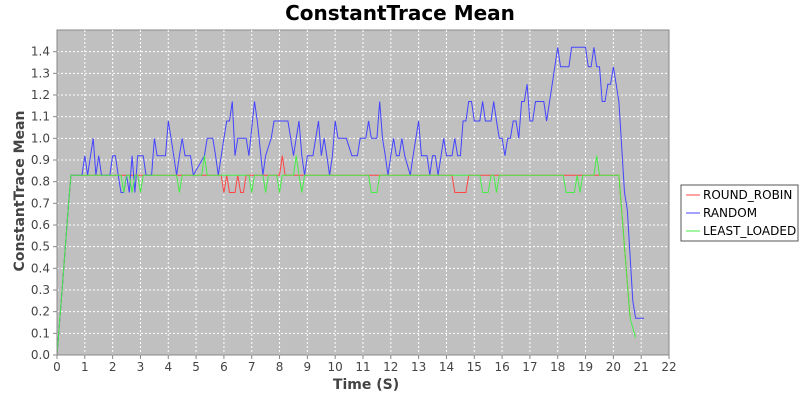 The height and width of the screenshot is (400, 800). What do you see at coordinates (418, 367) in the screenshot?
I see `x-tick-label: 13` at bounding box center [418, 367].